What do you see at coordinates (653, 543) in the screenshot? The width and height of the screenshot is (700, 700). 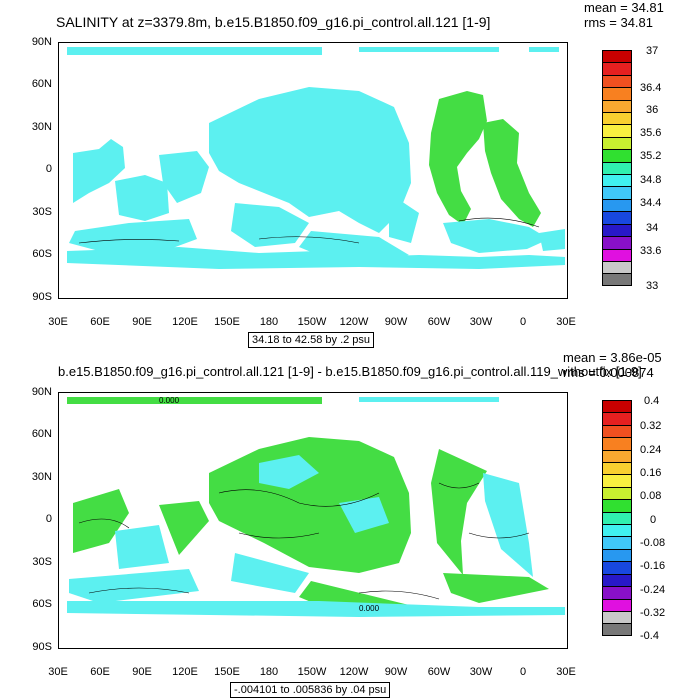 I see `bottom-legend-label: -0.08` at bounding box center [653, 543].